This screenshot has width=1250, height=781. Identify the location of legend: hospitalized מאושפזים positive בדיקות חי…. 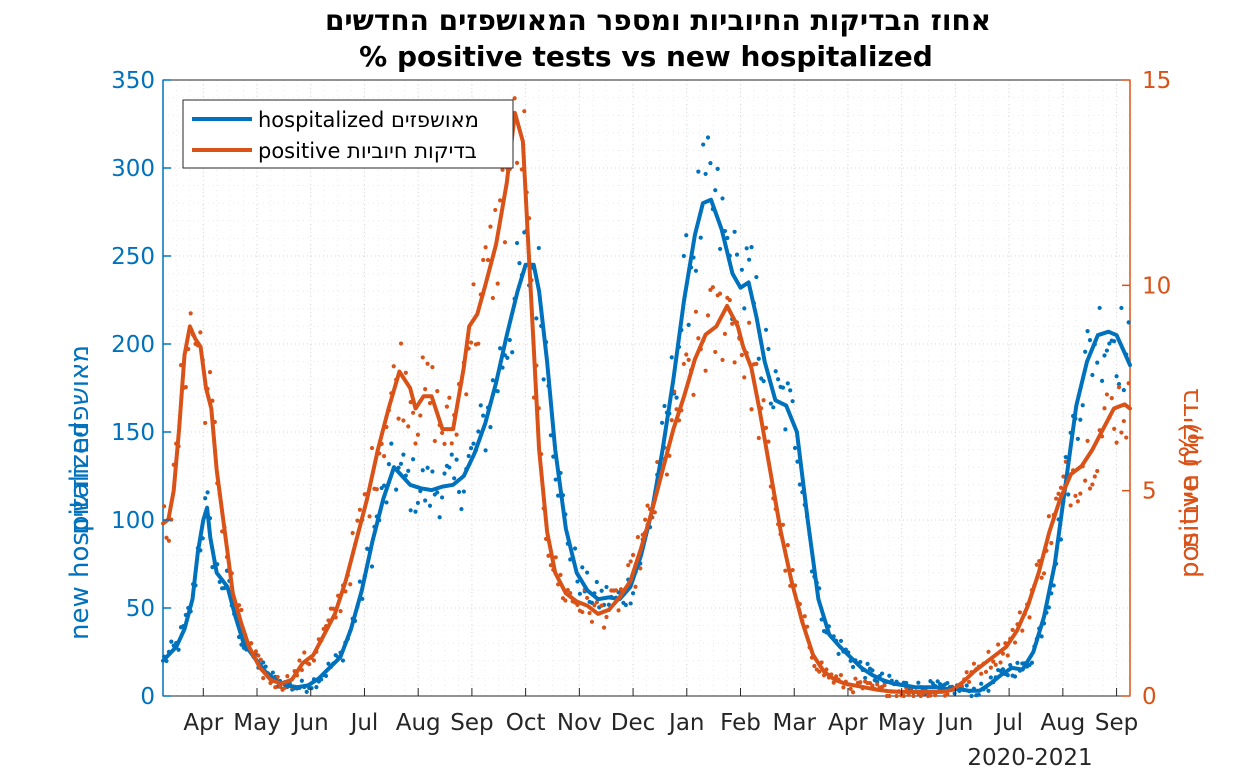
(348, 134).